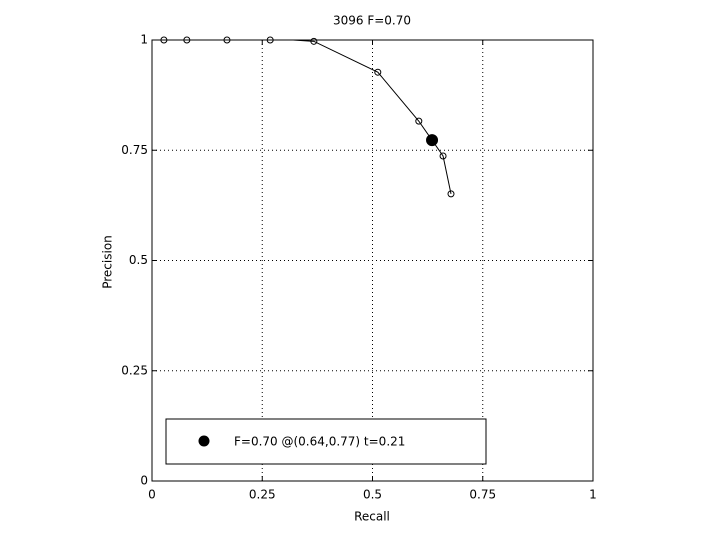 The image size is (720, 540). Describe the element at coordinates (372, 517) in the screenshot. I see `x-axis-label: Recall` at that location.